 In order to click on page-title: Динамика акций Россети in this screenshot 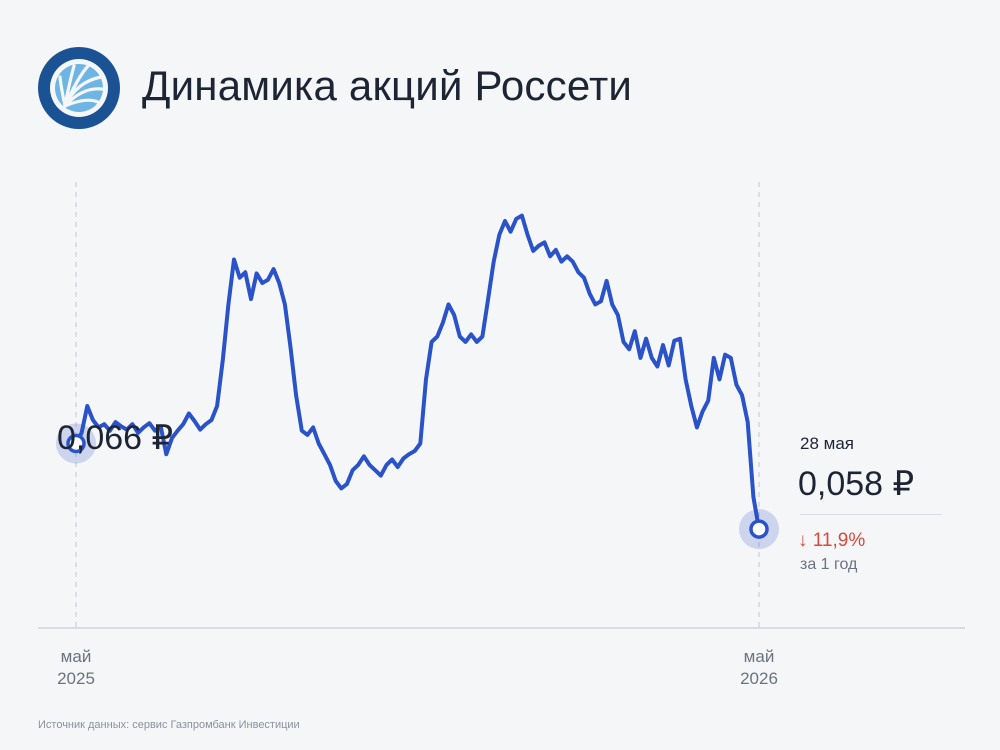, I will do `click(387, 85)`.